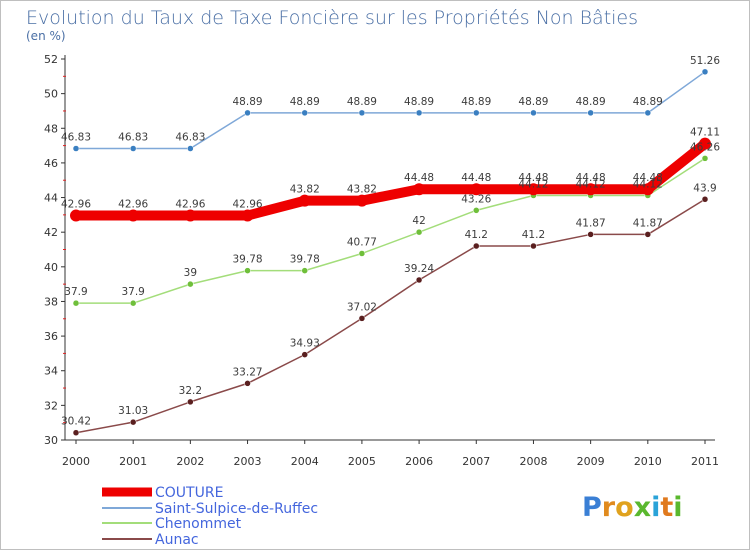  I want to click on data-label: 46.26, so click(705, 147).